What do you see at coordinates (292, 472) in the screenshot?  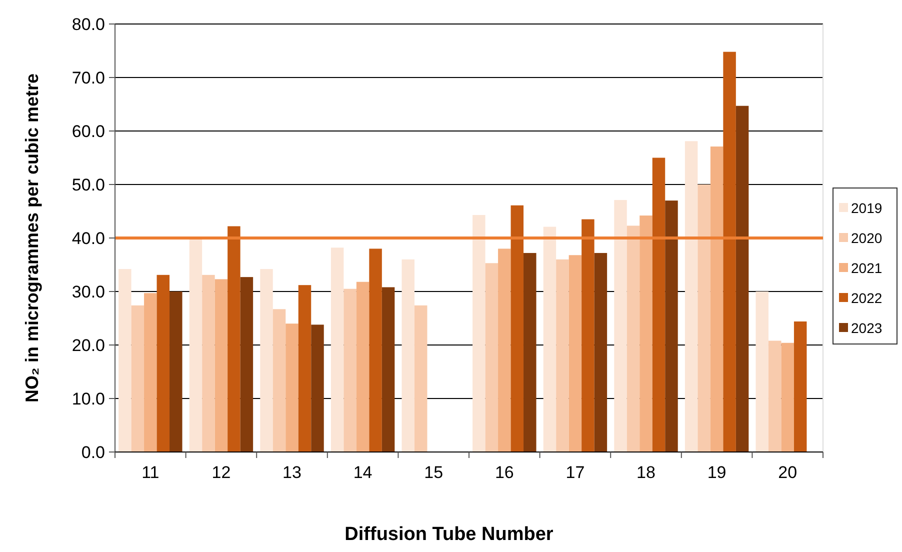 I see `x-tick-label: 13` at bounding box center [292, 472].